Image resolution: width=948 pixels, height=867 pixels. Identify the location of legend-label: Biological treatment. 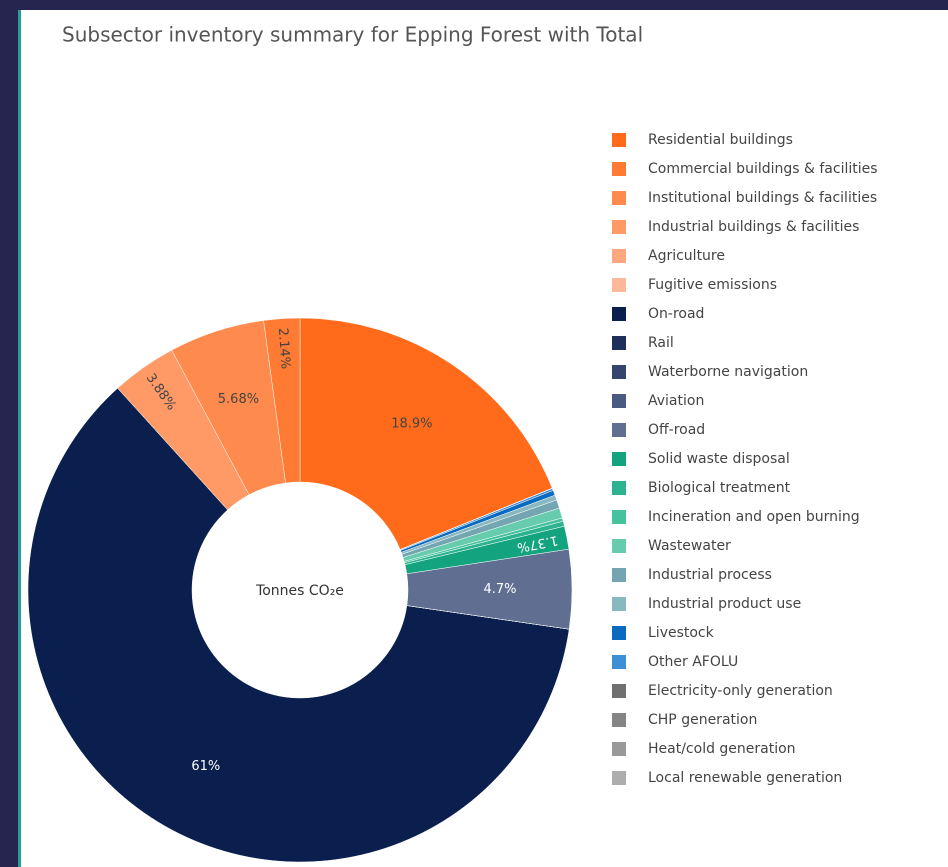
(719, 488).